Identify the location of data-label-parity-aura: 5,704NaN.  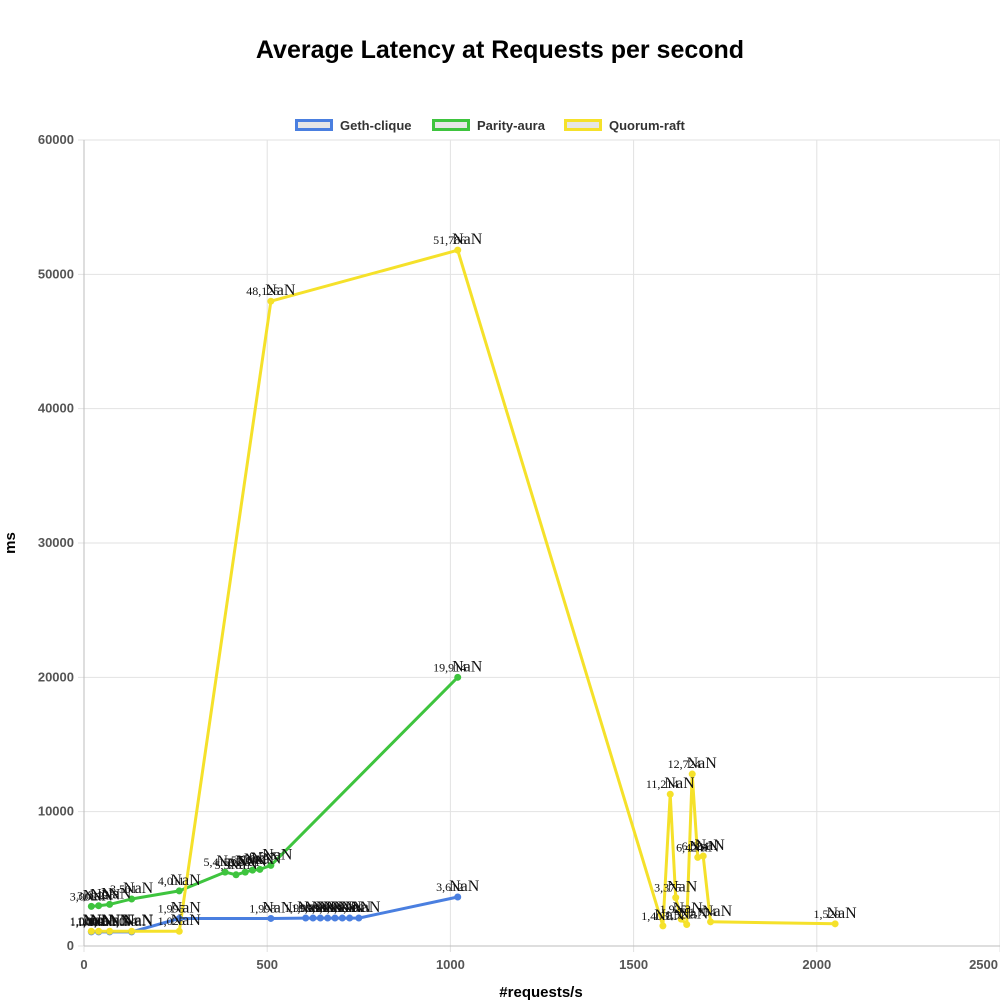
(253, 859).